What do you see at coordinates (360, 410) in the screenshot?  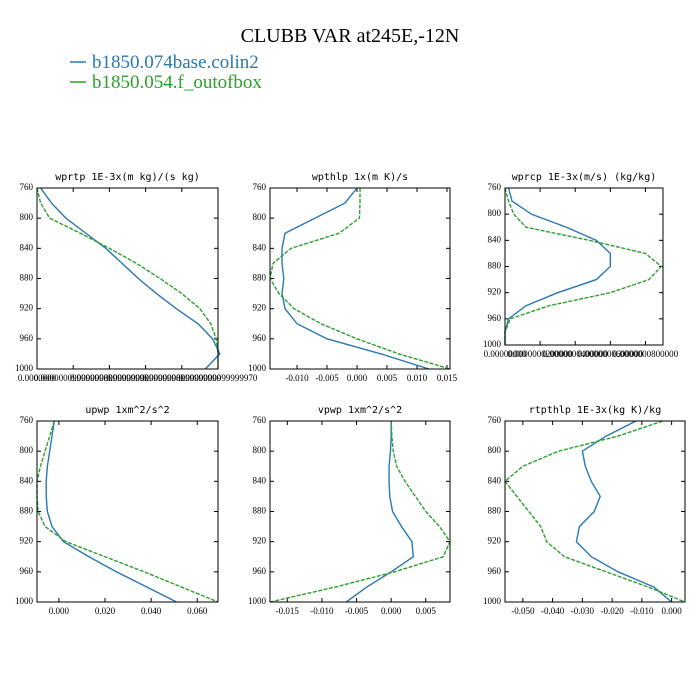 I see `panel-title: vpwp 1xm^2/s^2` at bounding box center [360, 410].